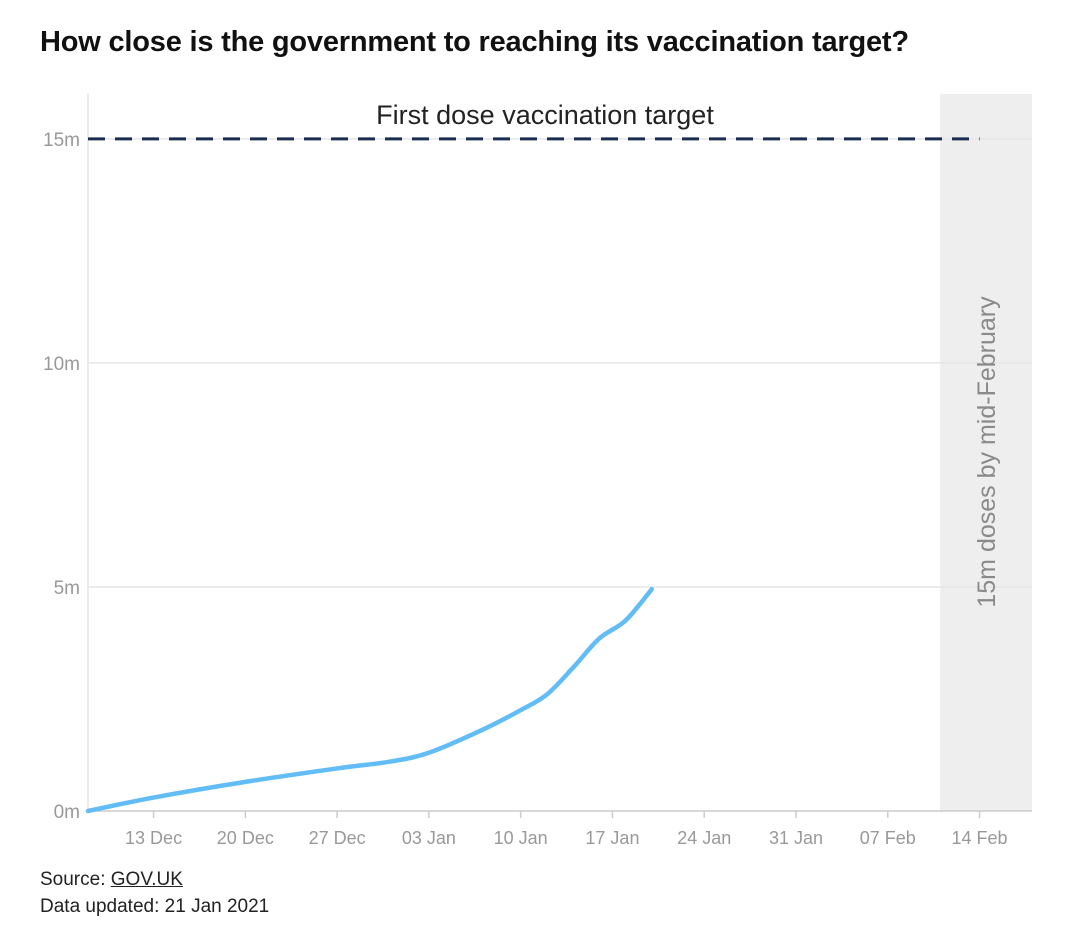 This screenshot has width=1080, height=934. What do you see at coordinates (146, 879) in the screenshot?
I see `source-link: GOV.UK` at bounding box center [146, 879].